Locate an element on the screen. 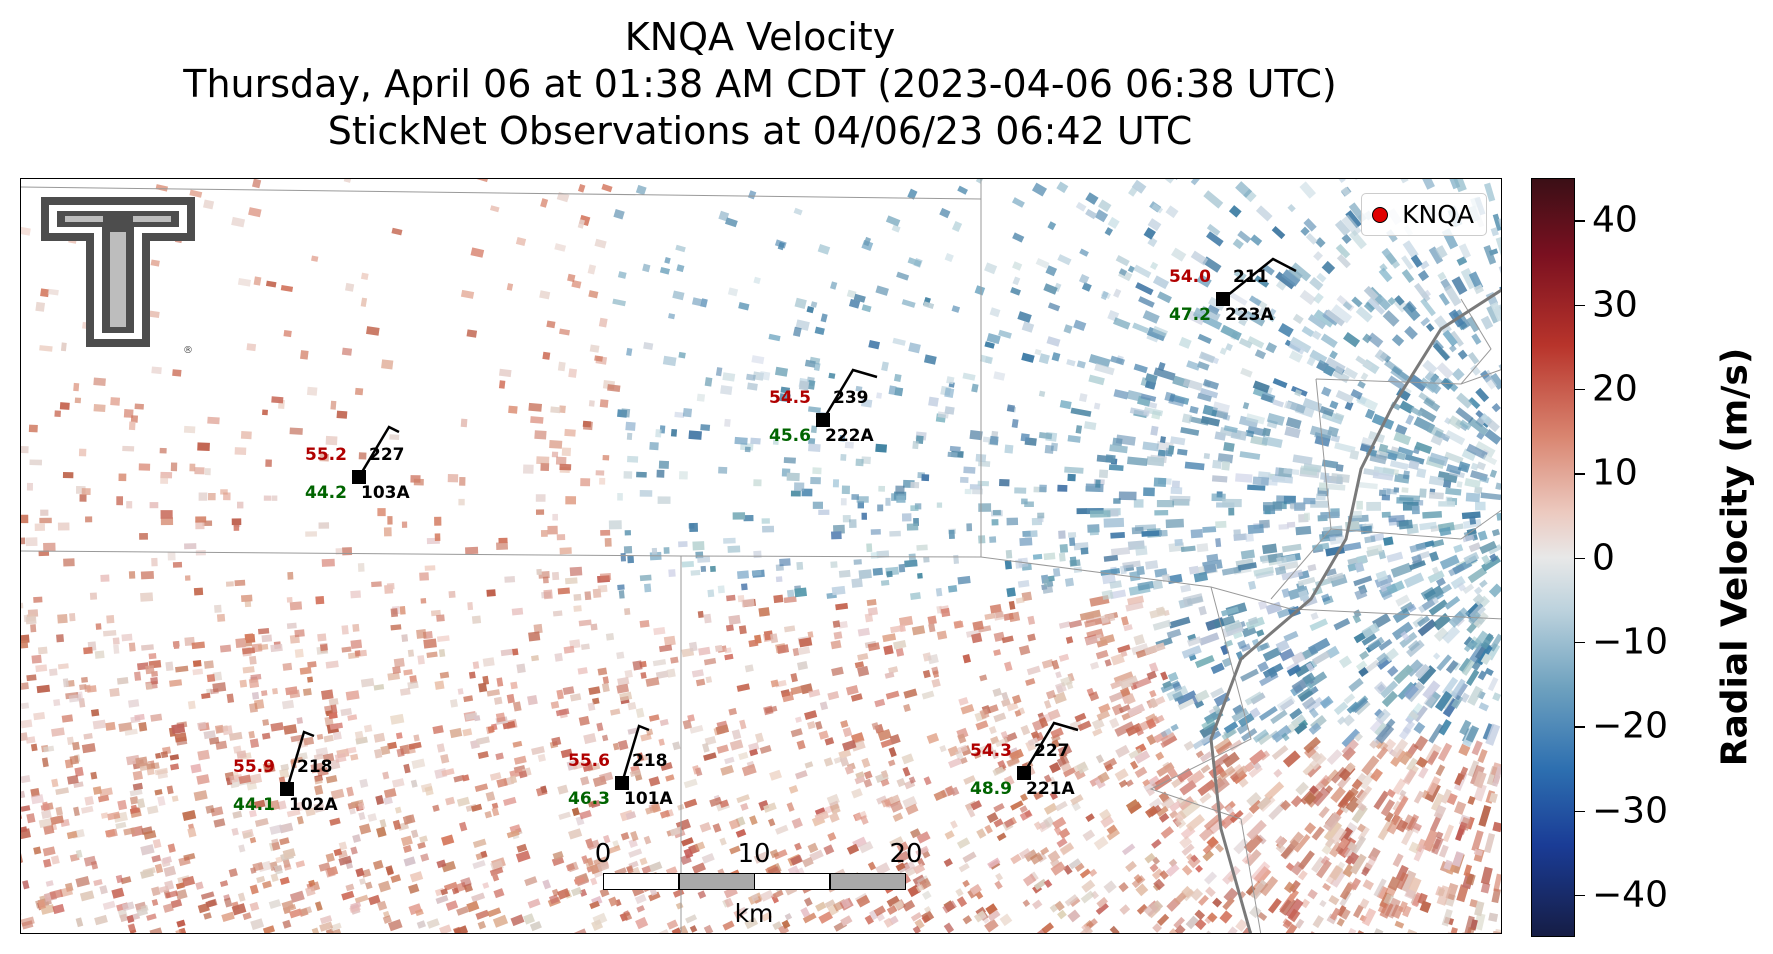  colorbar-tick-label: −10 is located at coordinates (1630, 642).